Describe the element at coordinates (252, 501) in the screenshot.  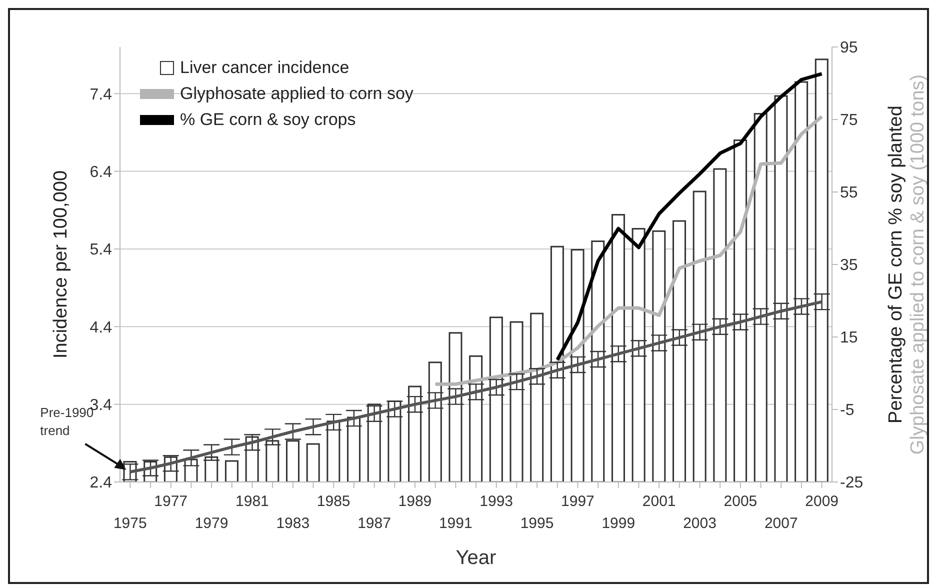
I see `x-tick-label: 1981` at that location.